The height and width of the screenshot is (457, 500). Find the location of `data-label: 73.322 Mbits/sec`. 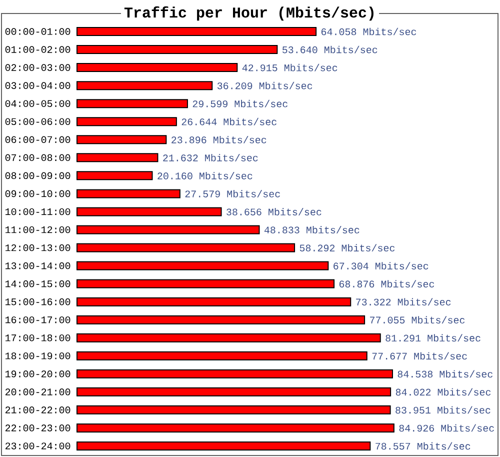

data-label: 73.322 Mbits/sec is located at coordinates (403, 302).